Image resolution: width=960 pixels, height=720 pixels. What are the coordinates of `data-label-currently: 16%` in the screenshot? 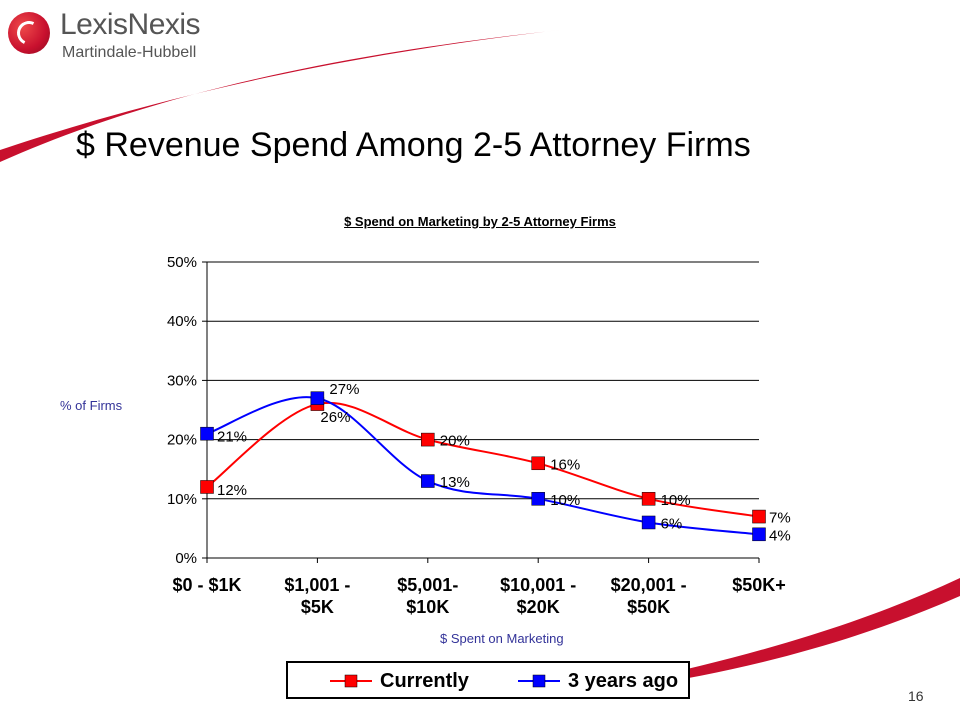 It's located at (565, 464).